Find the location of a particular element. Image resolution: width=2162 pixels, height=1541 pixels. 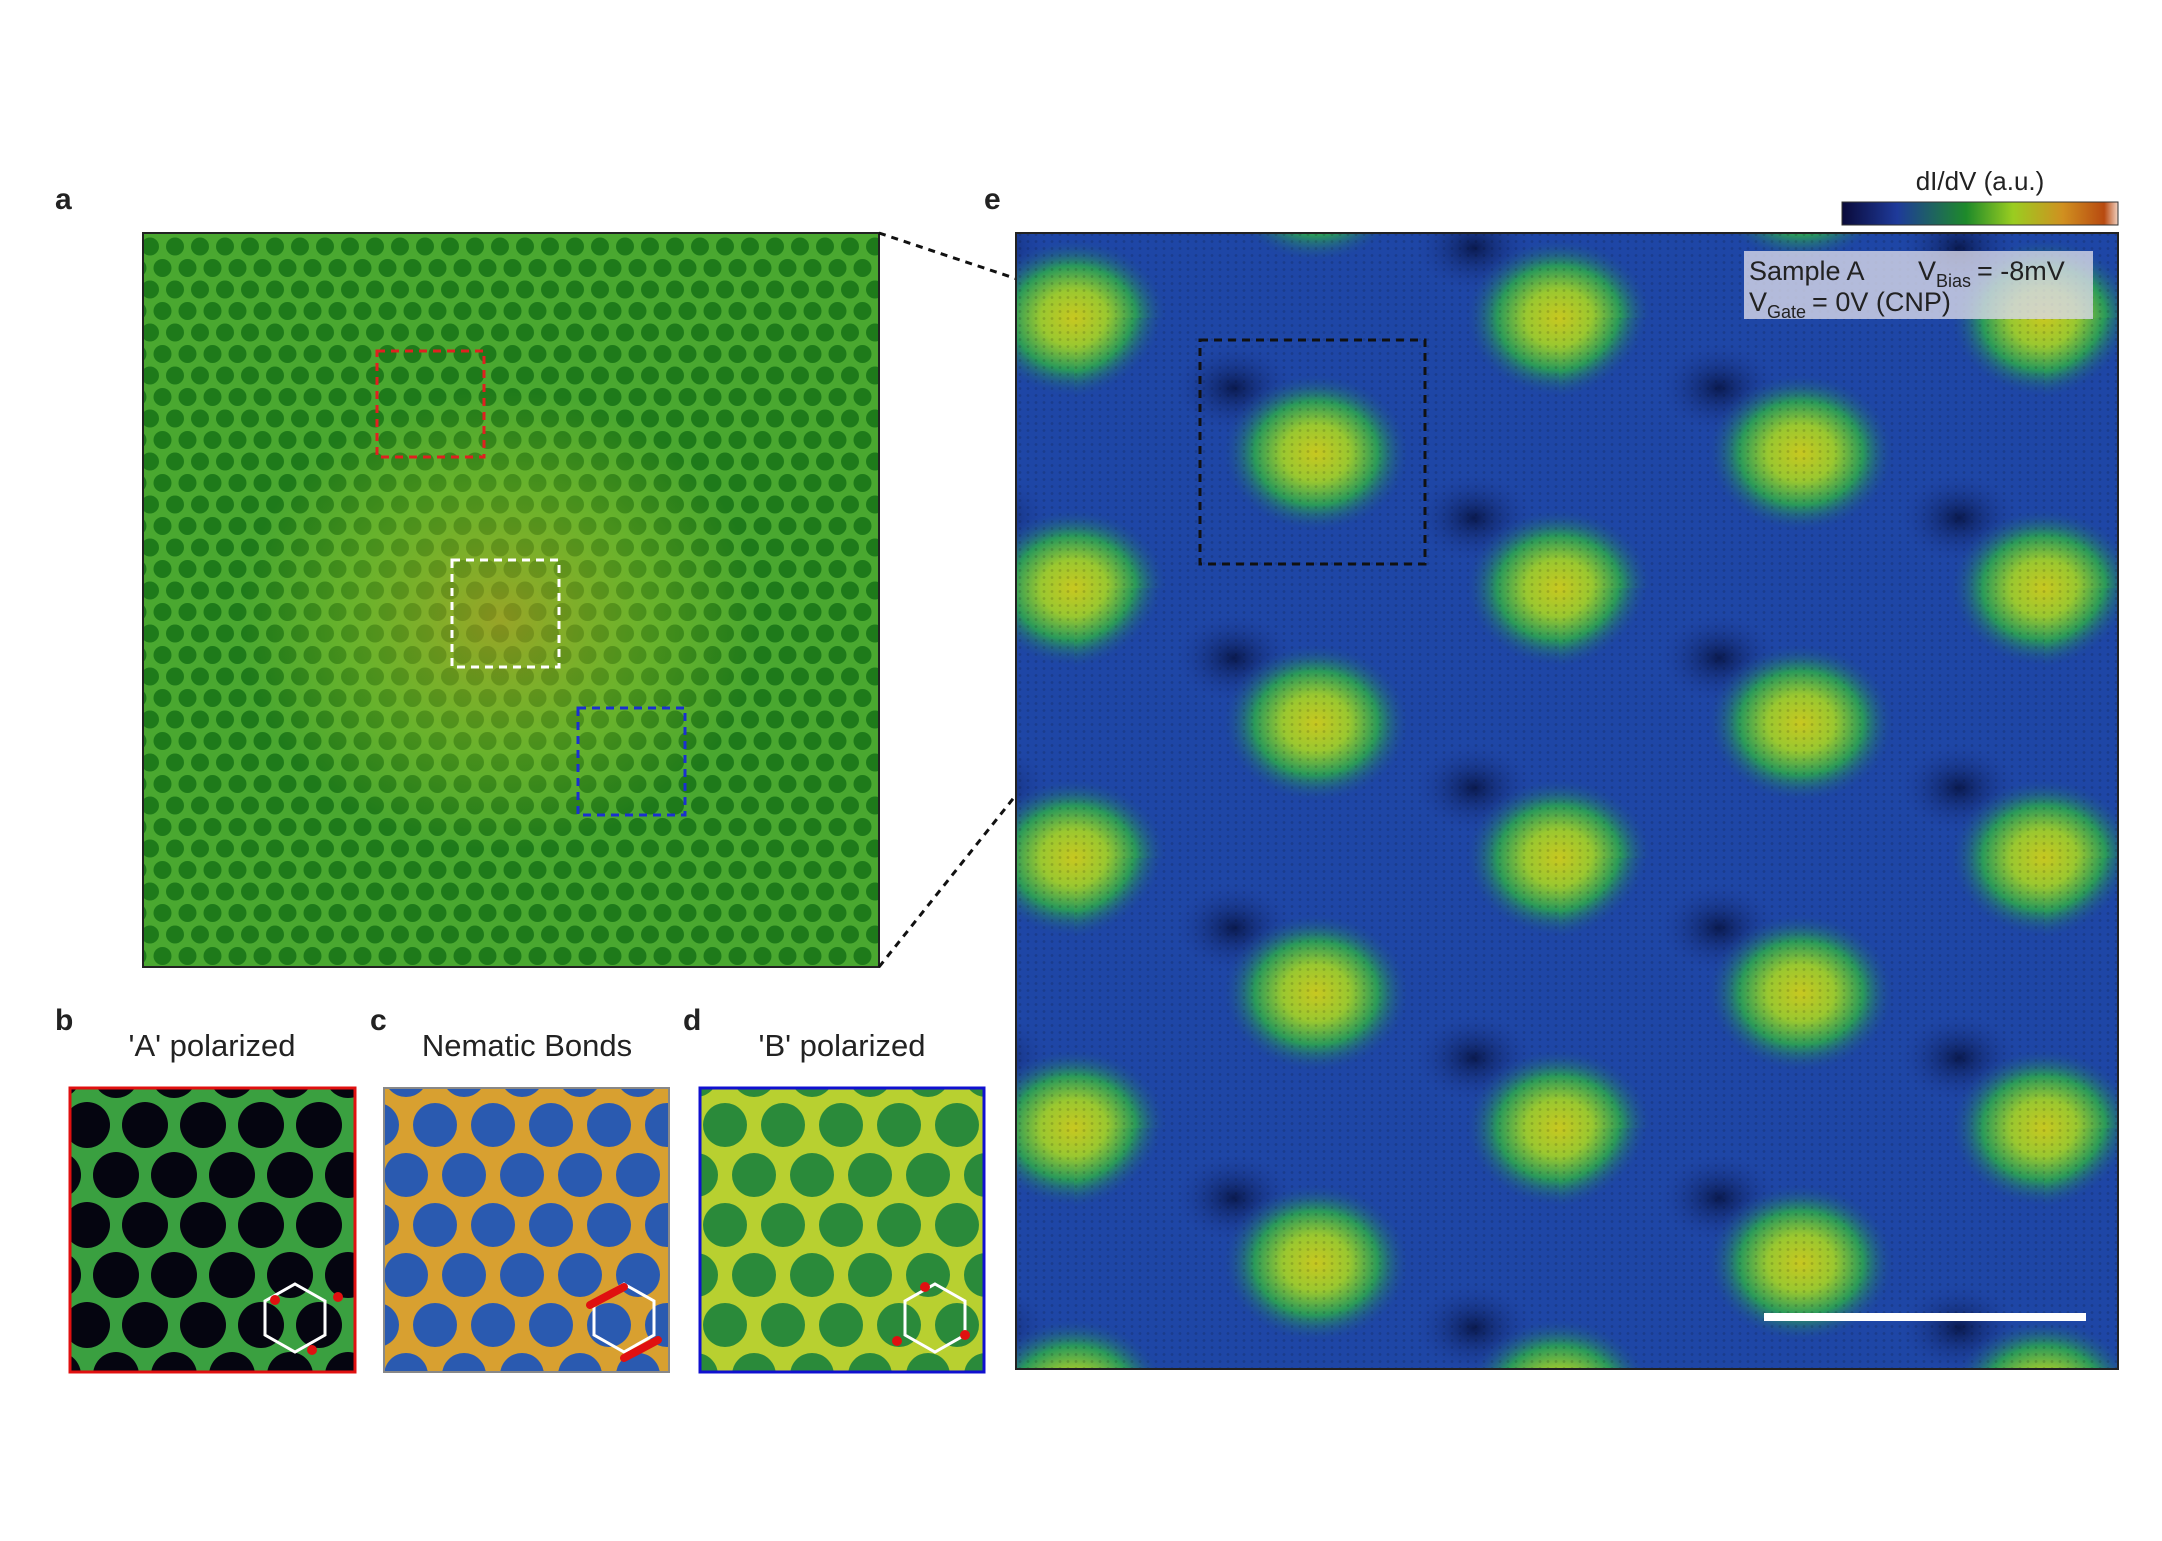

zoom-box is located at coordinates (1312, 452).